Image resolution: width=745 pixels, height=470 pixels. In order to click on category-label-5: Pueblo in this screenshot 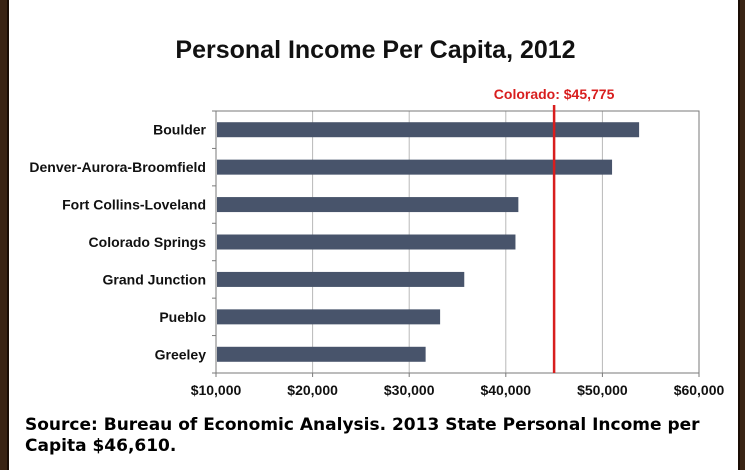, I will do `click(182, 317)`.